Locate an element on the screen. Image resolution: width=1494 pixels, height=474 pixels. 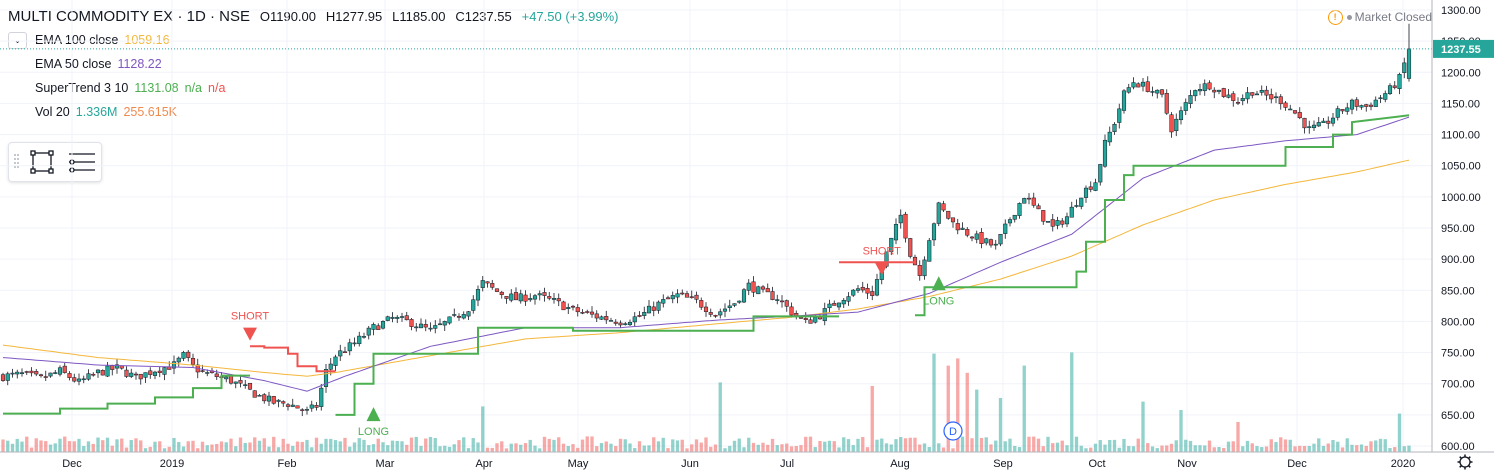
price-tick-label: 950.00 is located at coordinates (1458, 229).